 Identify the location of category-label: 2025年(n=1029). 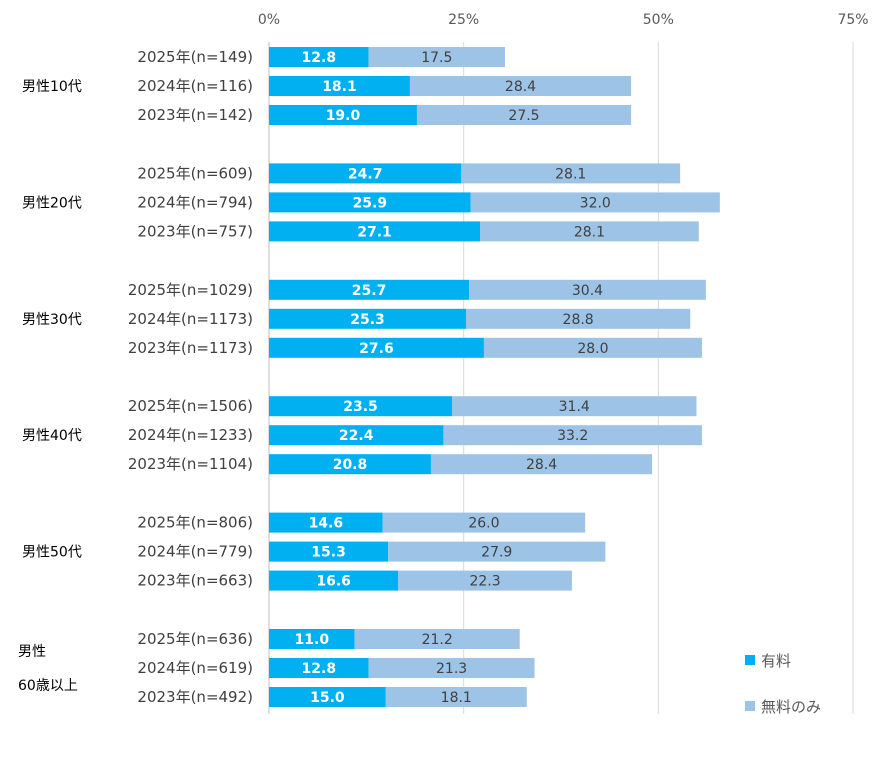
(190, 290).